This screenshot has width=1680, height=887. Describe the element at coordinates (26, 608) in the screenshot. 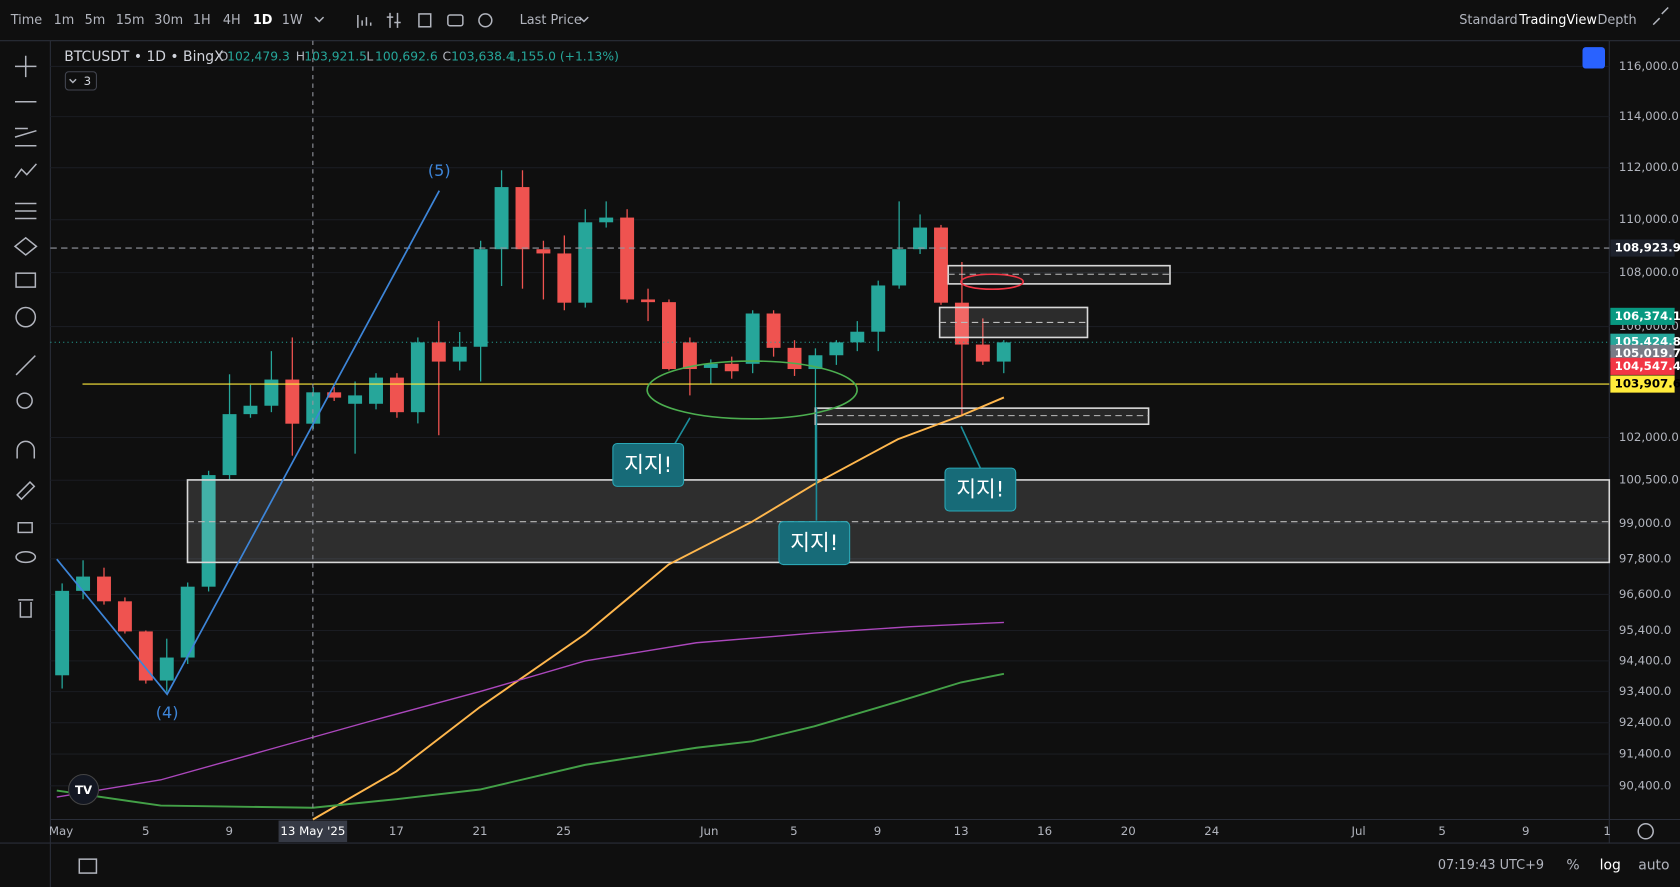

I see `delete-tool` at that location.